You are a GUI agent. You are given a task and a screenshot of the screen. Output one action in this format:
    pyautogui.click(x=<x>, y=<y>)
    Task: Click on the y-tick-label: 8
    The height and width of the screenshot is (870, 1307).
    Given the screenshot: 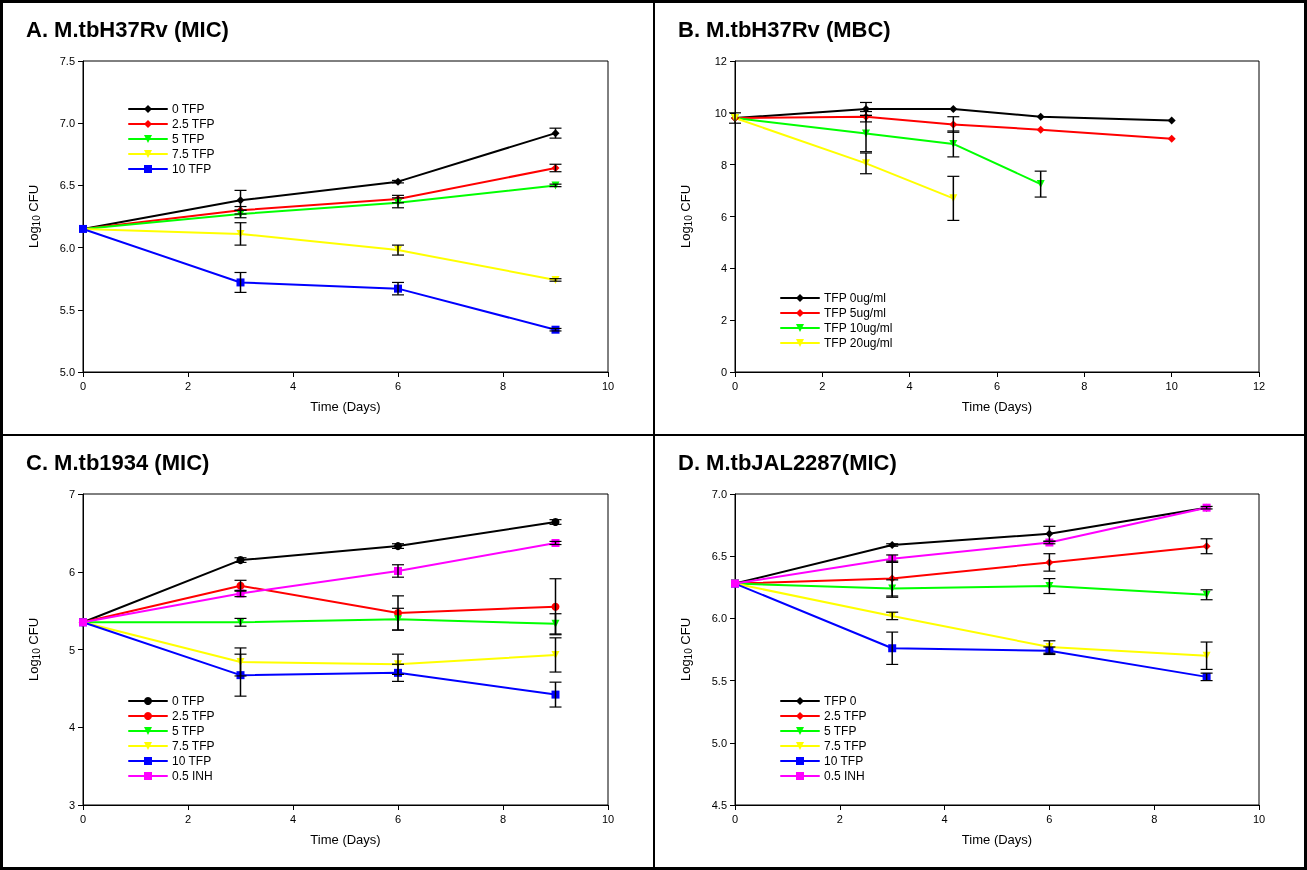 What is the action you would take?
    pyautogui.click(x=723, y=164)
    